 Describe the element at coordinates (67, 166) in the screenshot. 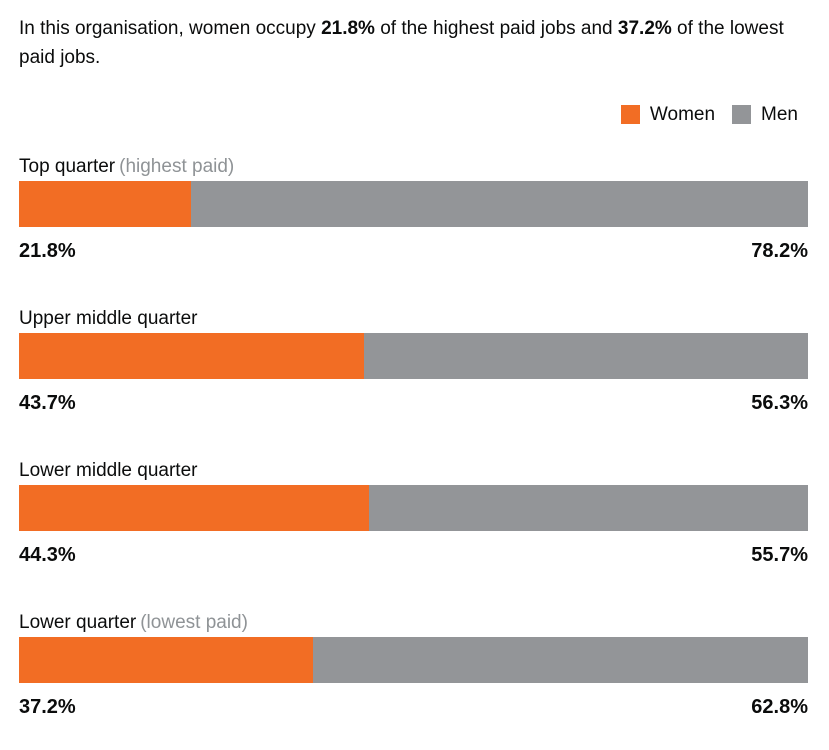

I see `quartile-label-text: Top quarter` at that location.